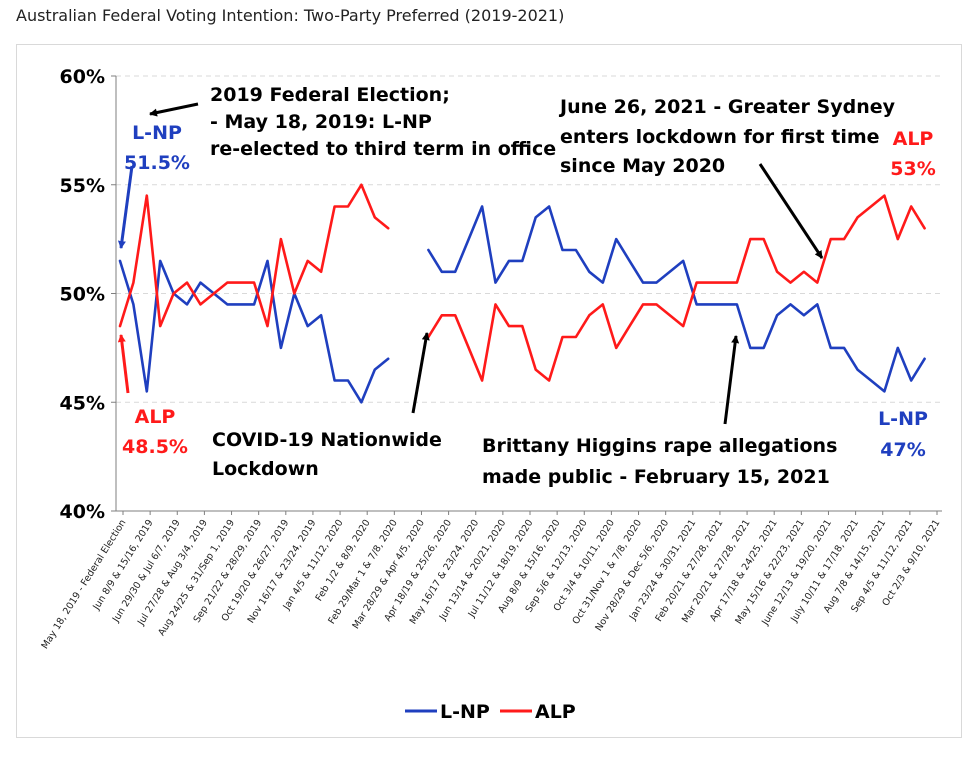  What do you see at coordinates (720, 137) in the screenshot?
I see `annotation-sydney-line-2: enters lockdown for first time` at bounding box center [720, 137].